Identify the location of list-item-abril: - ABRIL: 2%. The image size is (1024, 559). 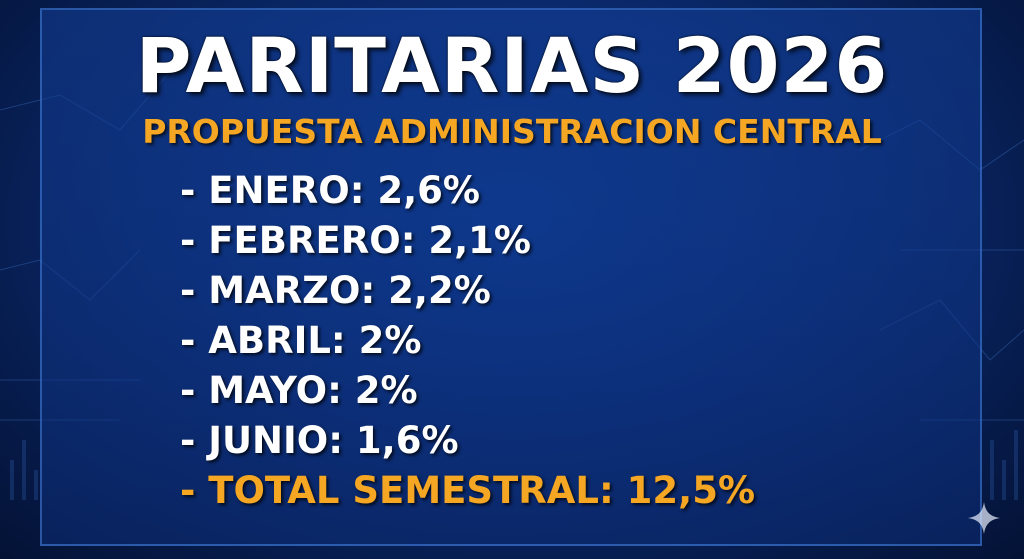
(301, 340).